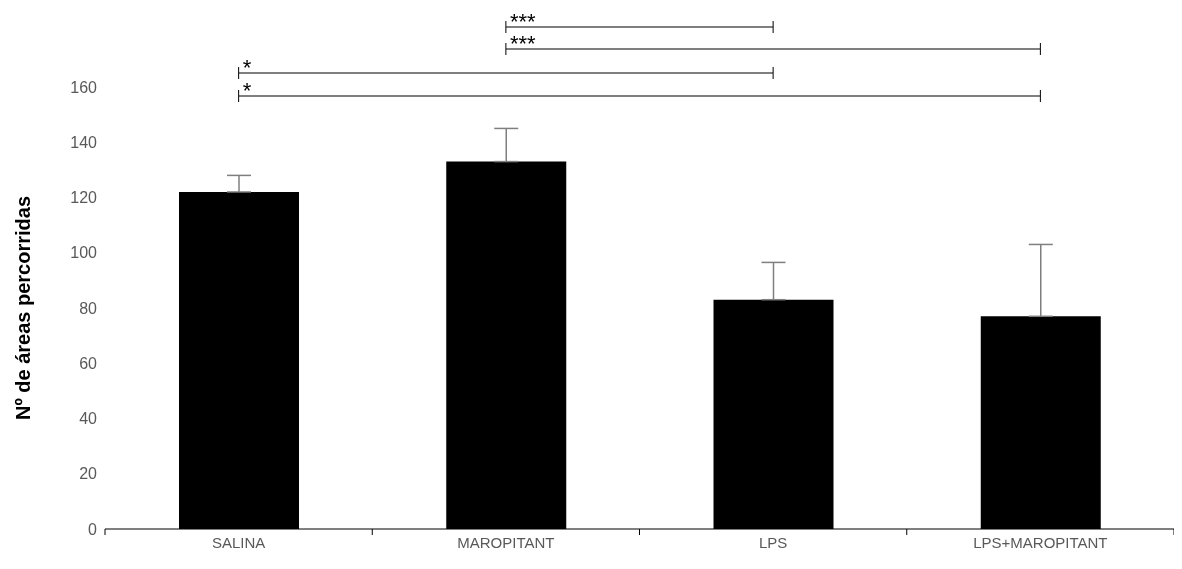  I want to click on y-tick-label: 160, so click(84, 87).